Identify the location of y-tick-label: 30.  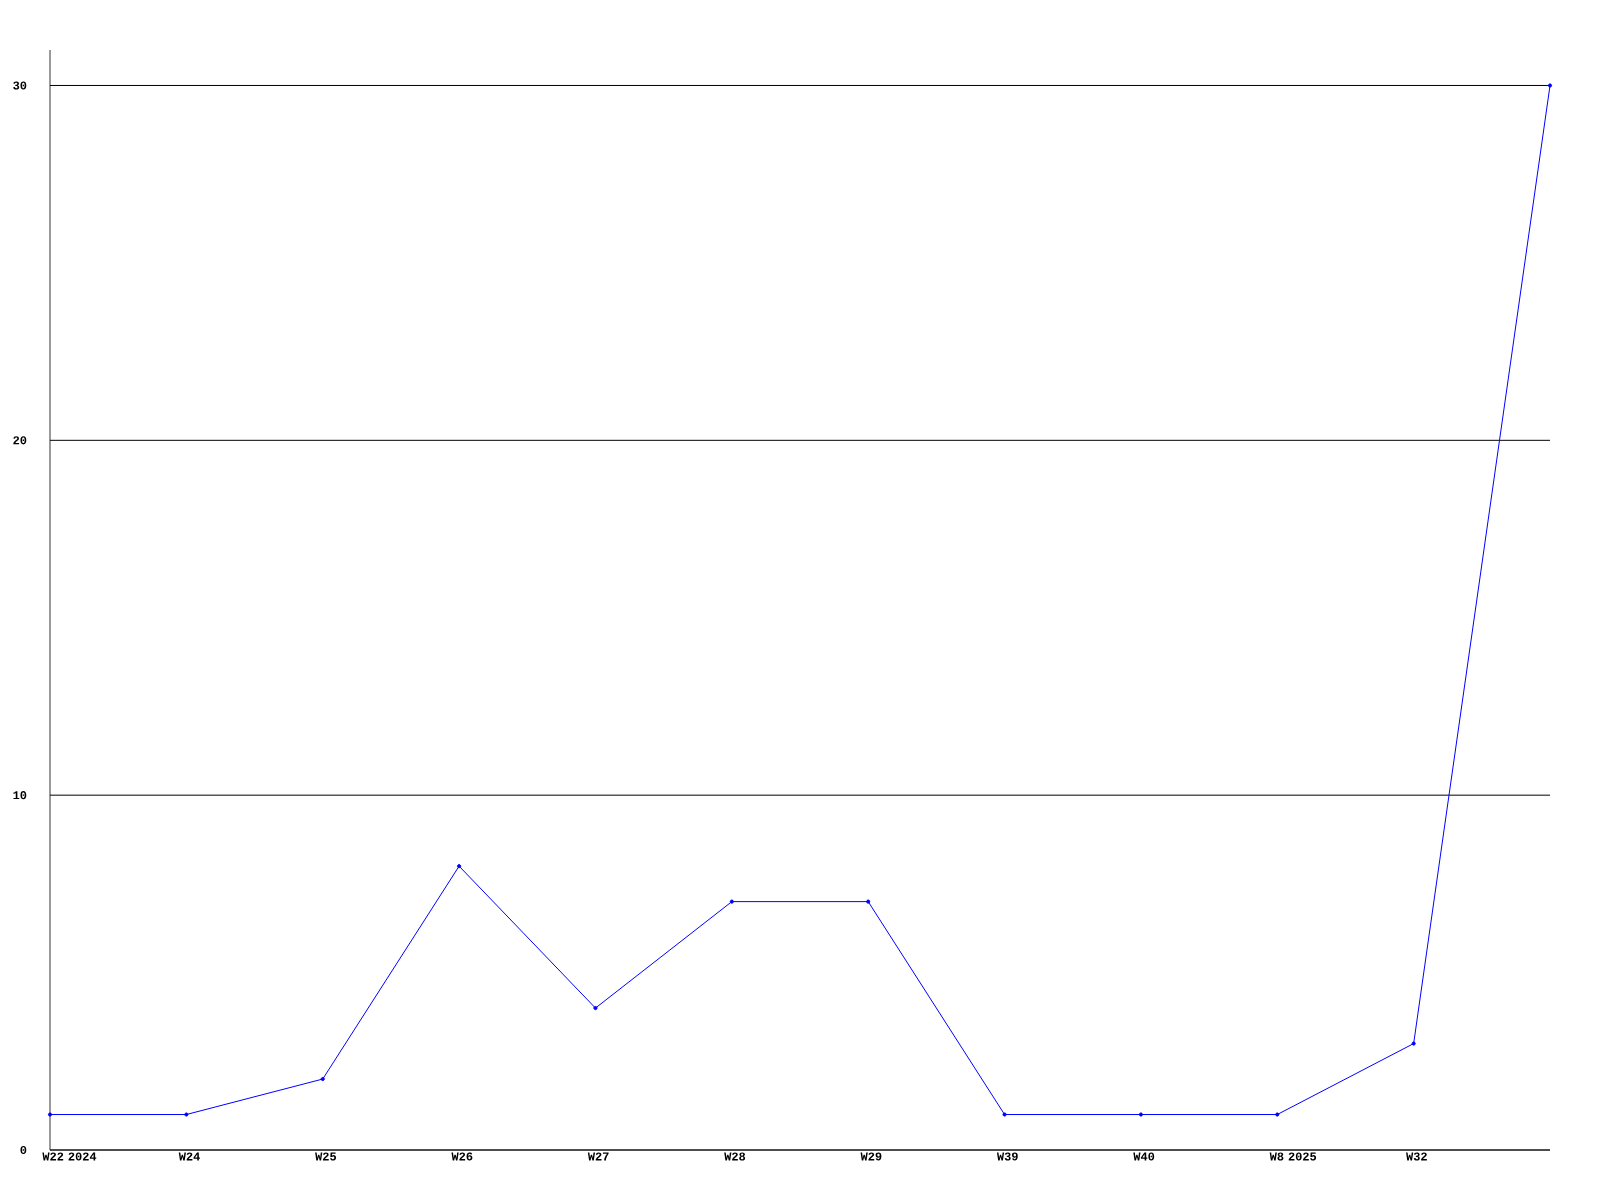
(20, 85).